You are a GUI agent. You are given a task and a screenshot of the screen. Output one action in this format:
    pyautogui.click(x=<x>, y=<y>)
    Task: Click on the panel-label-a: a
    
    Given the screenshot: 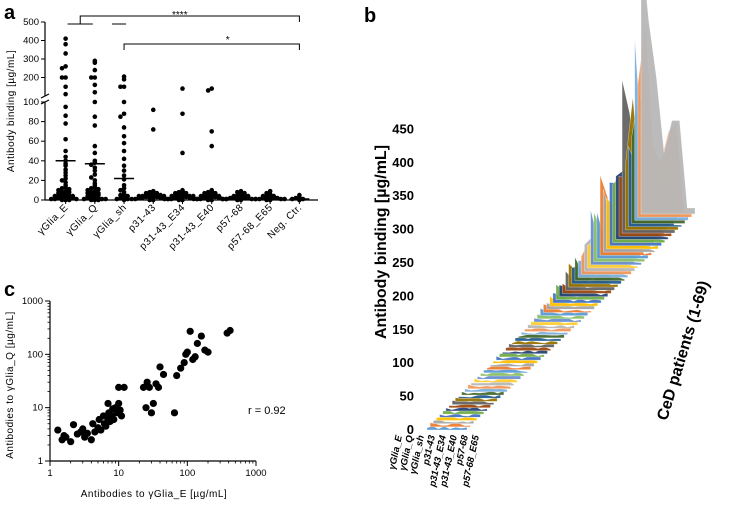 What is the action you would take?
    pyautogui.click(x=10, y=13)
    